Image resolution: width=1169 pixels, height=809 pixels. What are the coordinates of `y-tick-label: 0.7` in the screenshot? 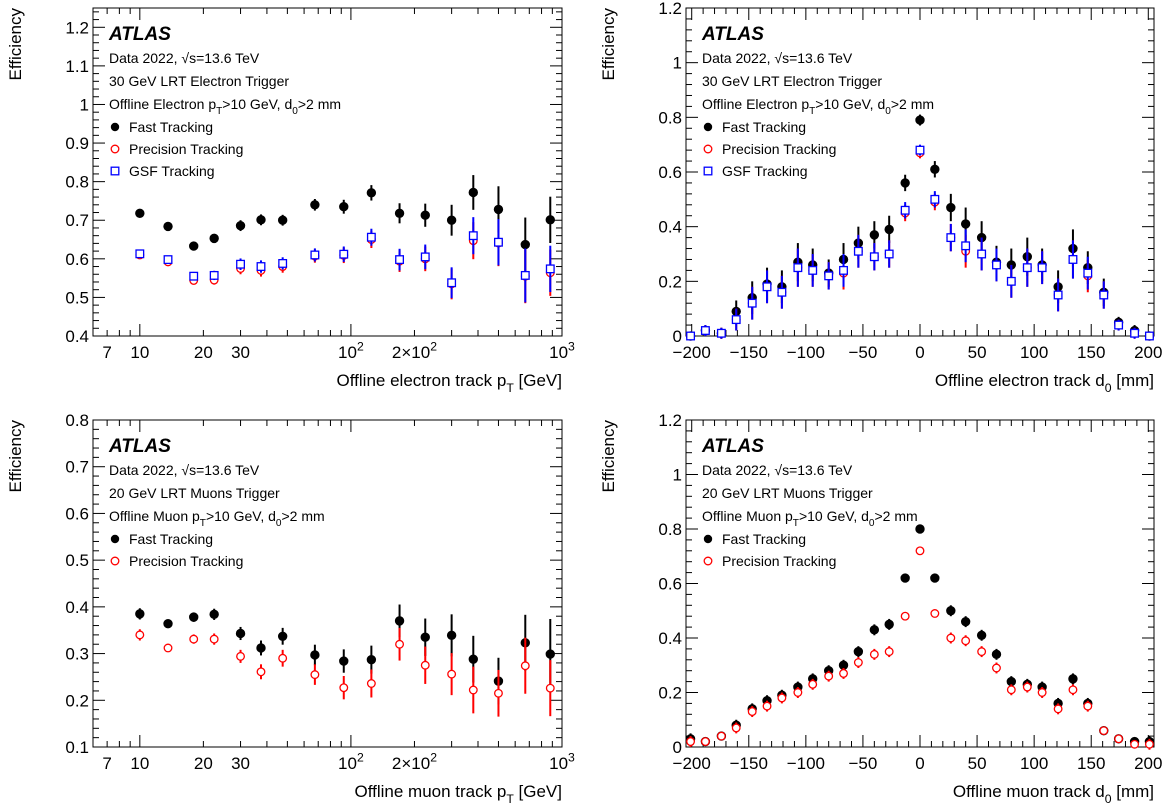 It's located at (77, 220).